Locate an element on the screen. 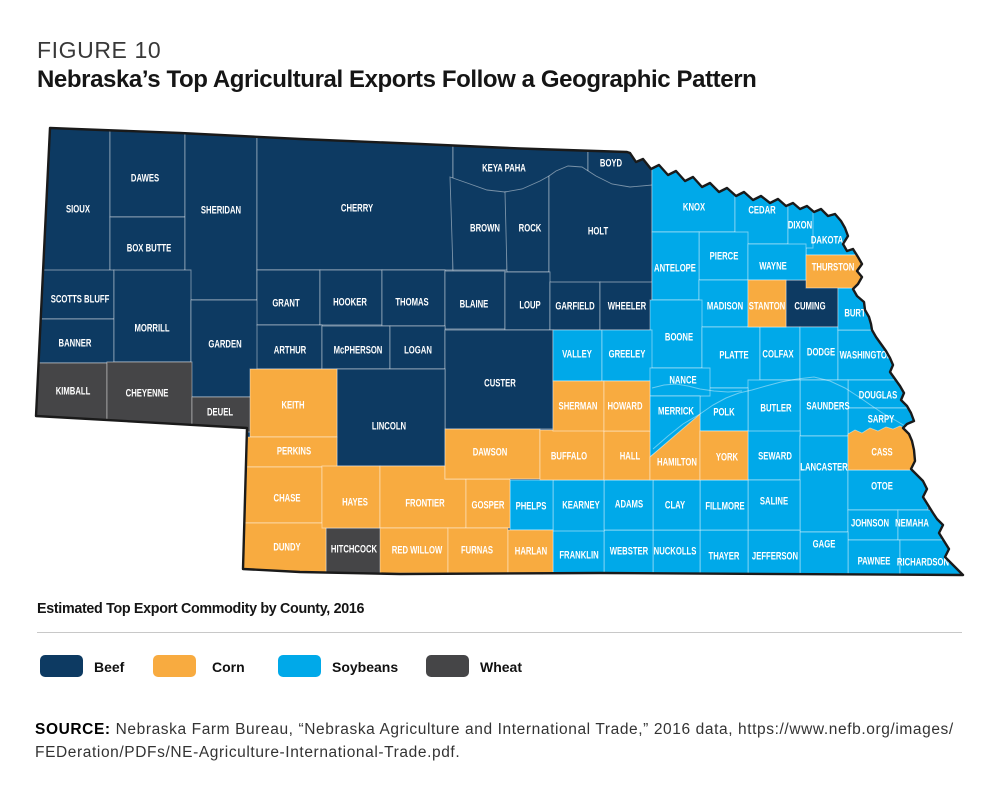  svg-text: CHASE is located at coordinates (287, 498).